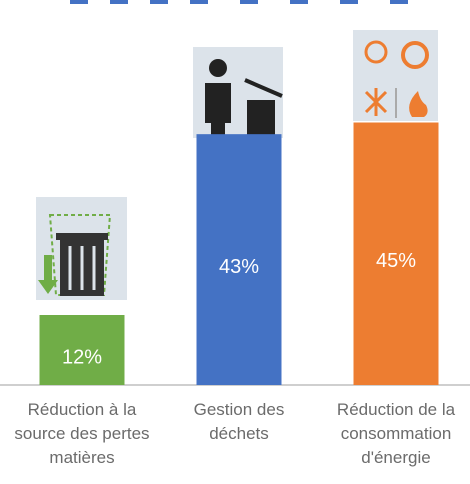 The width and height of the screenshot is (470, 484). What do you see at coordinates (238, 92) in the screenshot?
I see `icon-waste-management` at bounding box center [238, 92].